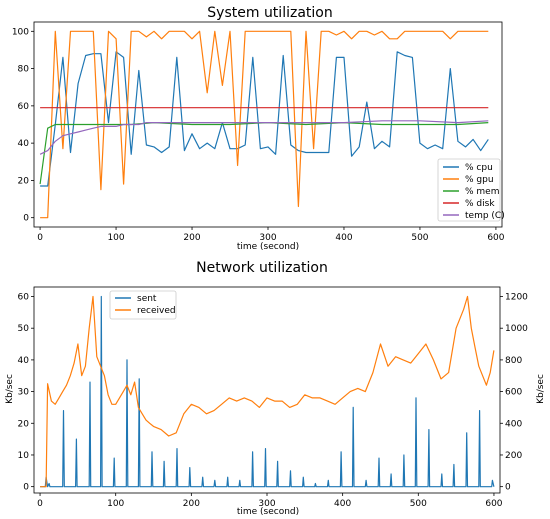  I want to click on legend-frame, so click(469, 190).